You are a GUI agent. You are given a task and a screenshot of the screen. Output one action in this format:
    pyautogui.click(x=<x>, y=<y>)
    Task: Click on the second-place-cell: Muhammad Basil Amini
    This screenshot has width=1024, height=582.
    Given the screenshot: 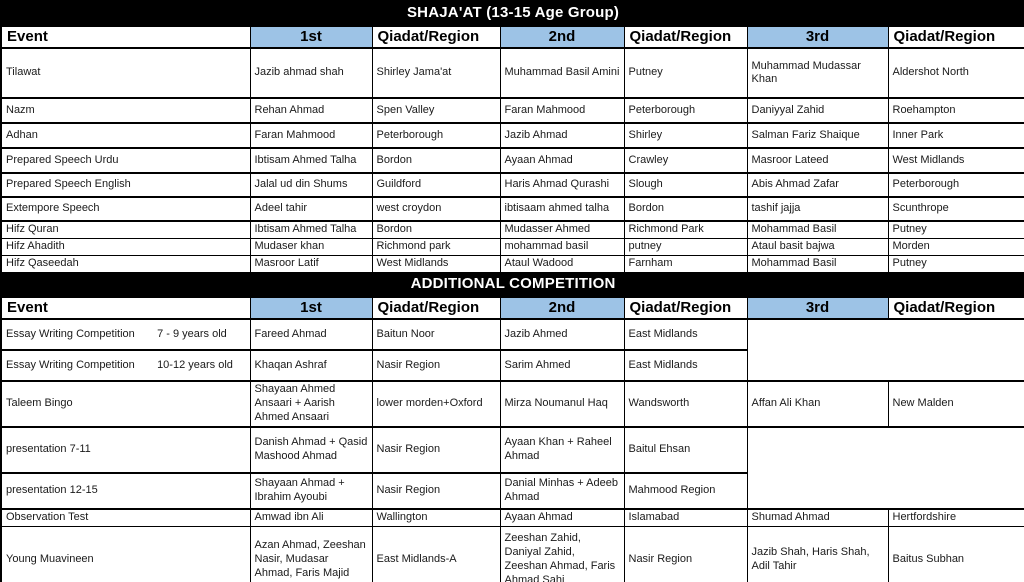 What is the action you would take?
    pyautogui.click(x=562, y=73)
    